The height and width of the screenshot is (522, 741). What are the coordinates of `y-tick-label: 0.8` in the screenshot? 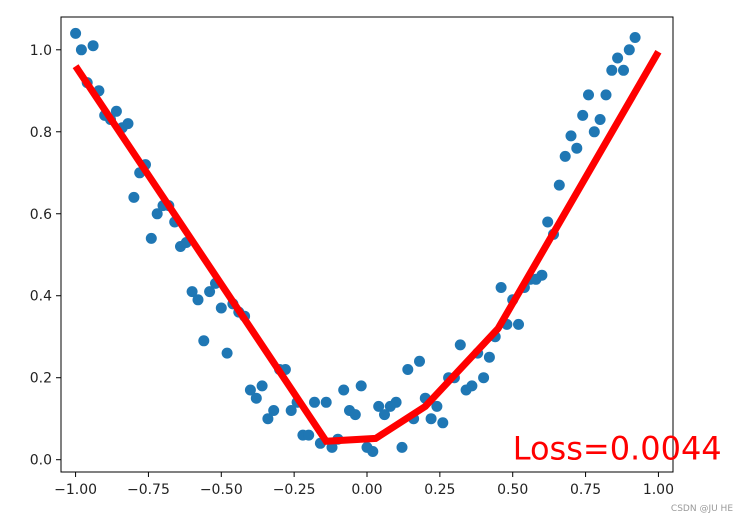 It's located at (41, 133).